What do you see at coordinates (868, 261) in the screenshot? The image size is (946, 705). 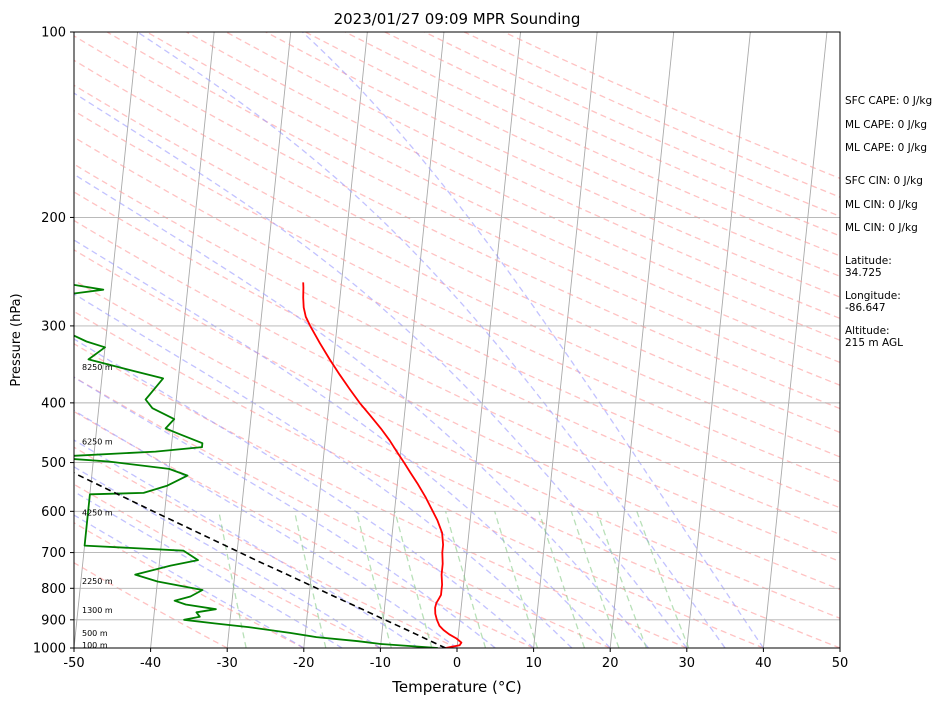 I see `parameter-text: Latitude:` at bounding box center [868, 261].